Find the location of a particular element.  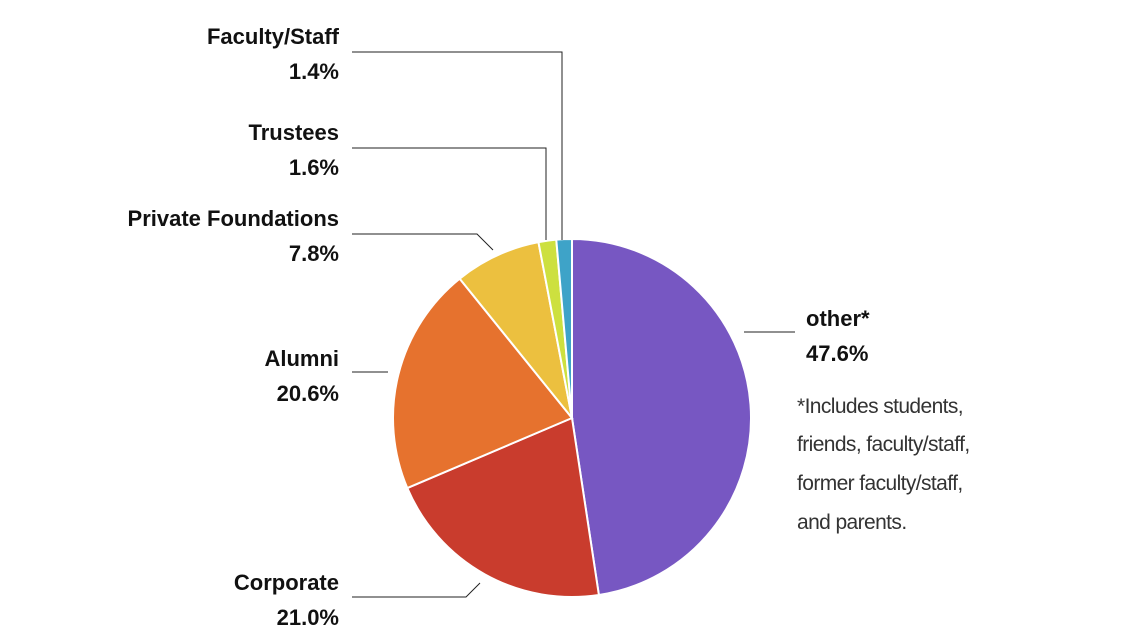

label-name-faculty-staff: Faculty/Staff is located at coordinates (273, 36).